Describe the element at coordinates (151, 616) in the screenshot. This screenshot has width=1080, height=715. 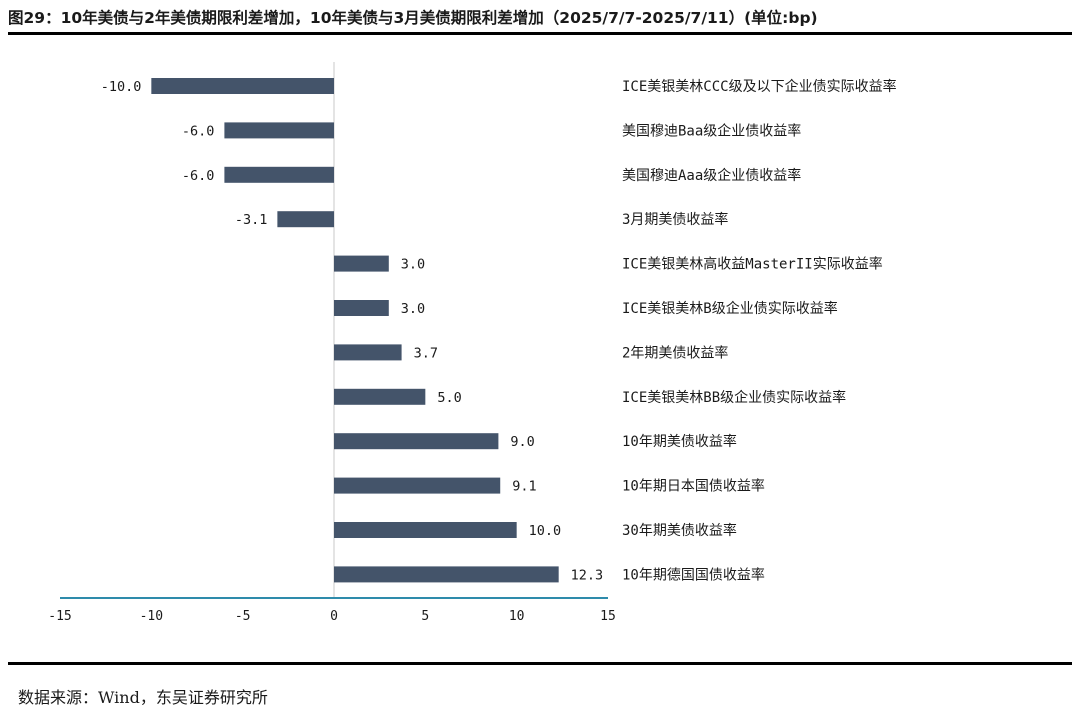
I see `x-tick-label: -10` at that location.